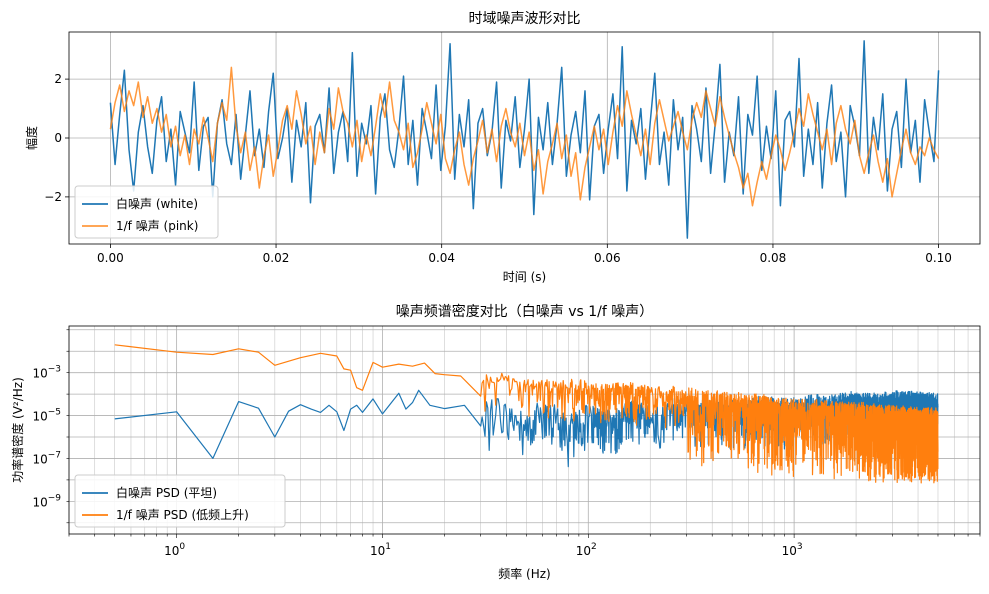 This screenshot has height=594, width=989. What do you see at coordinates (276, 258) in the screenshot?
I see `x-tick-label: 0.02` at bounding box center [276, 258].